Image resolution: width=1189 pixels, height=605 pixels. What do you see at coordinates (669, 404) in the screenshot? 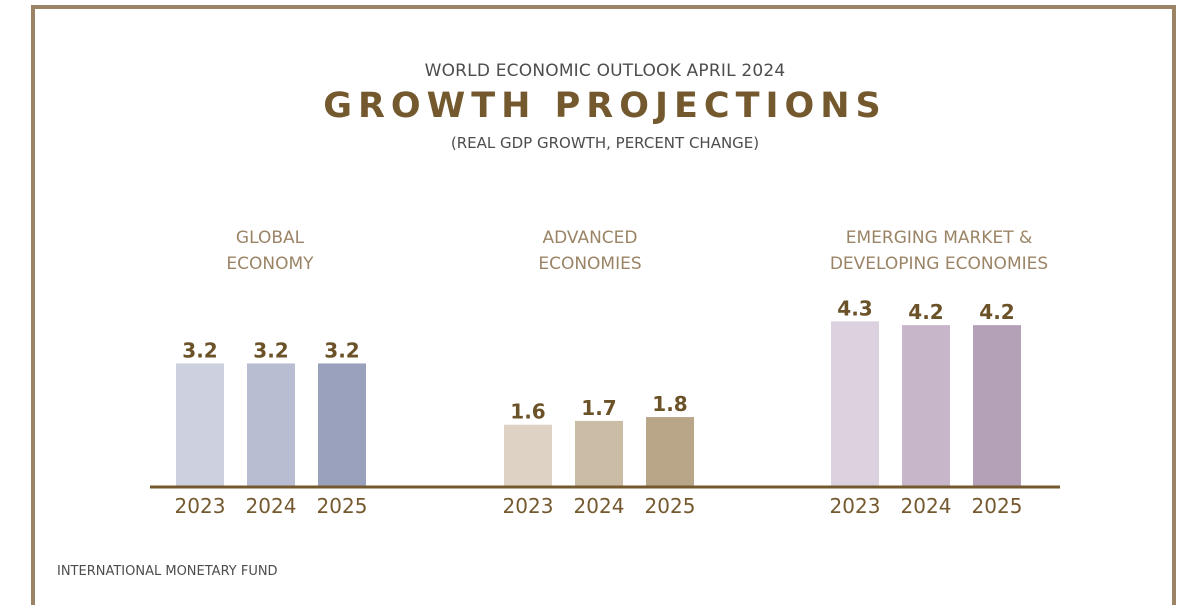
I see `bar-value-label: 1.8` at bounding box center [669, 404].